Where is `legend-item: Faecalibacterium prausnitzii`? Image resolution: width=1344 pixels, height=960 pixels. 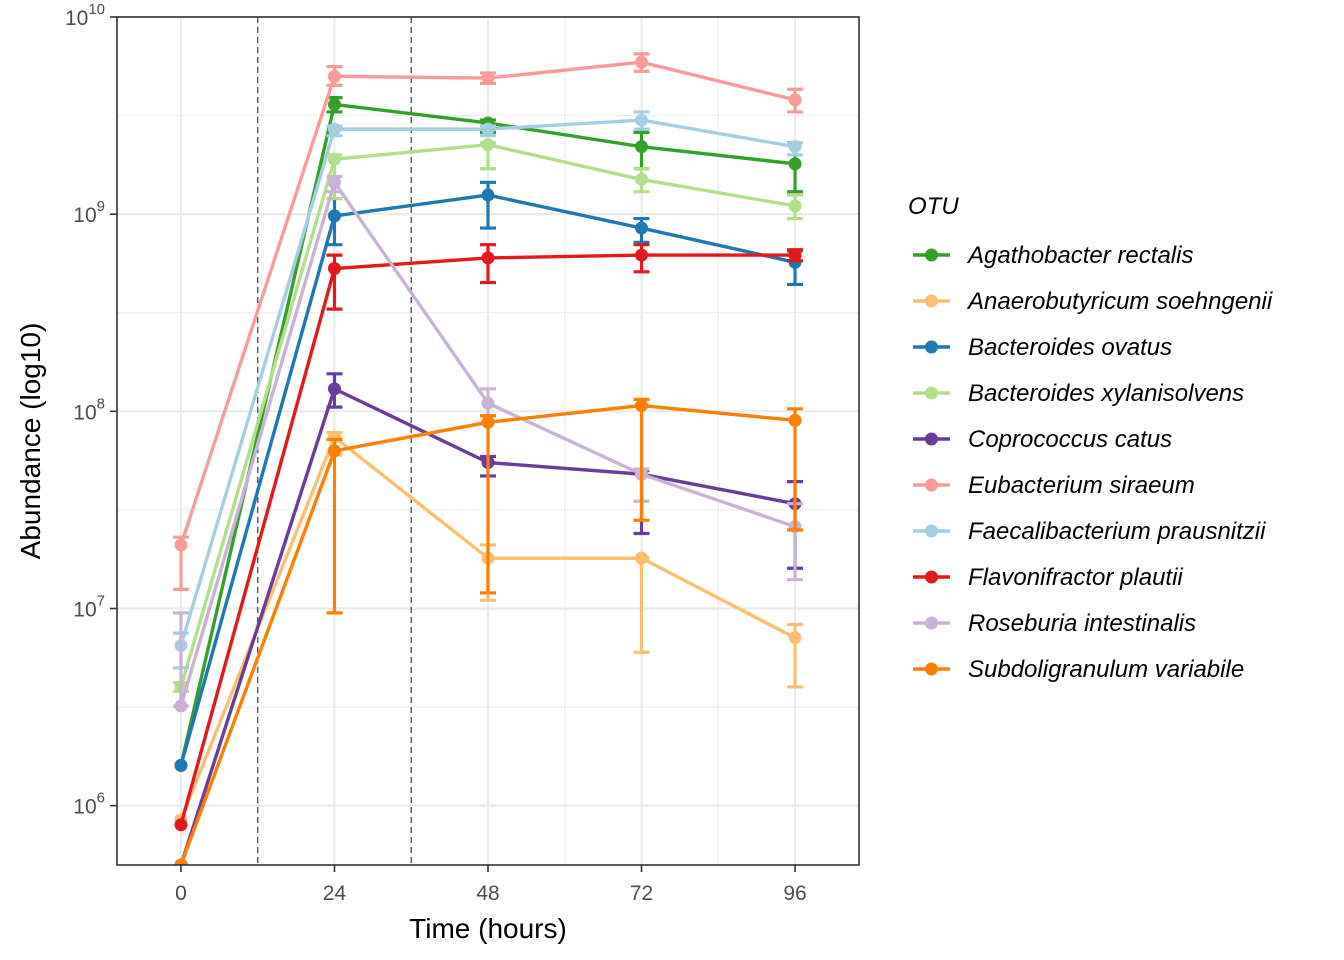 legend-item: Faecalibacterium prausnitzii is located at coordinates (1089, 531).